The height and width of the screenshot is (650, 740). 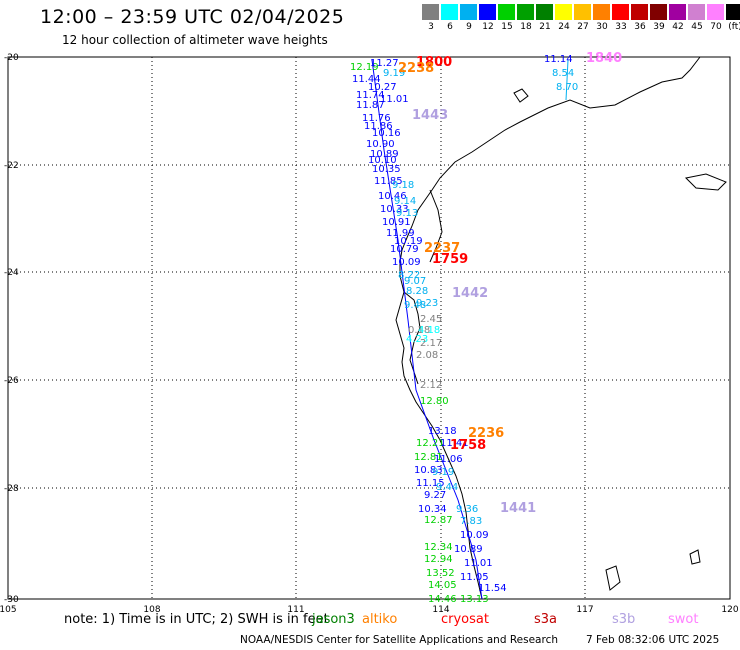 I want to click on wave-height-value: 9.48, so click(x=415, y=305).